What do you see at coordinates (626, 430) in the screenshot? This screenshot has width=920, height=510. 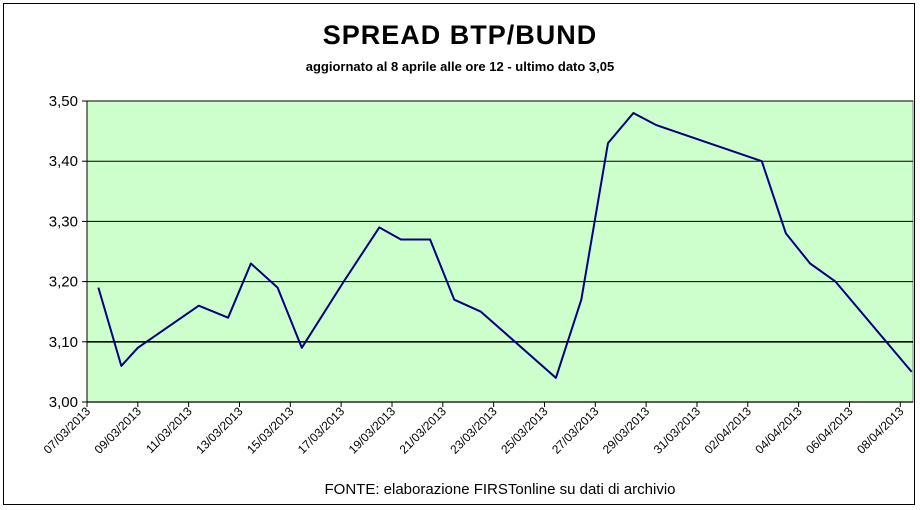 I see `x-tick-label: 29/03/2013` at bounding box center [626, 430].